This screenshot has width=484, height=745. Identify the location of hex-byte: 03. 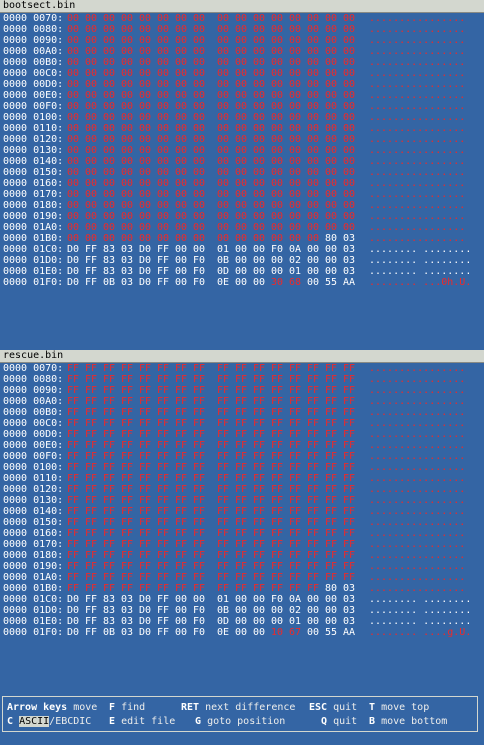
(127, 249).